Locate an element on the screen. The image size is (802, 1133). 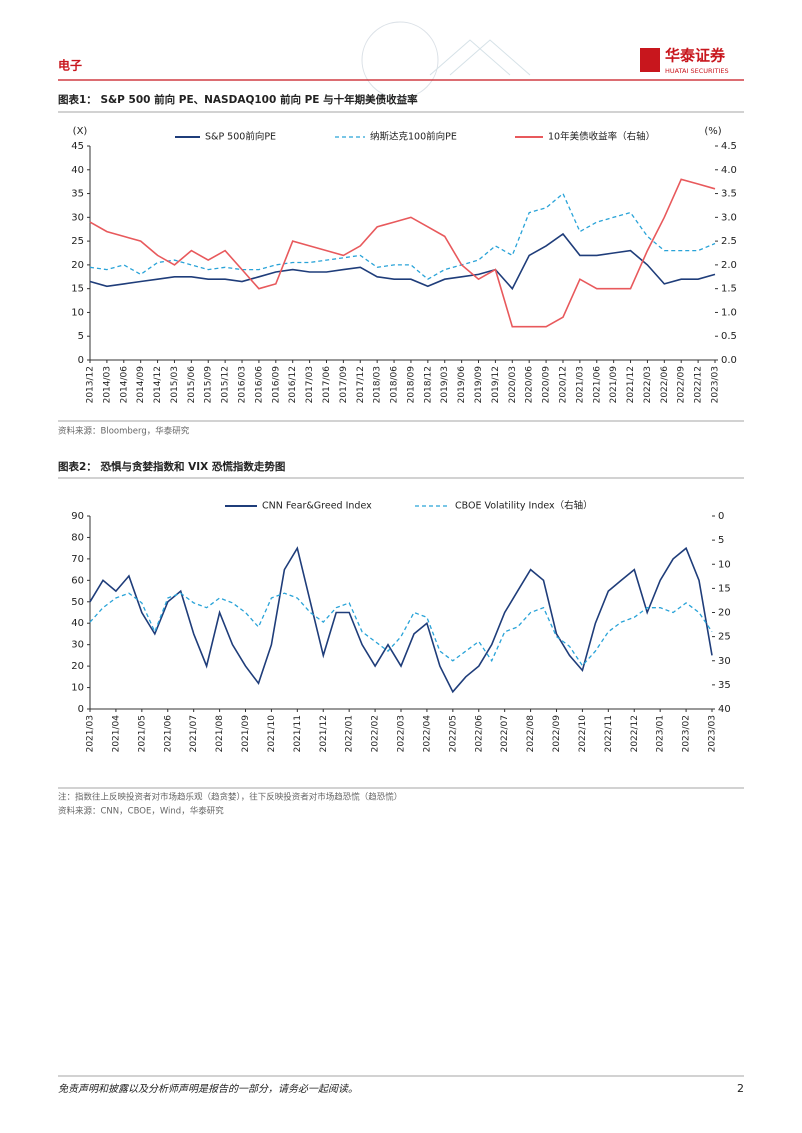
x-tick-label: 2019/09 is located at coordinates (479, 385).